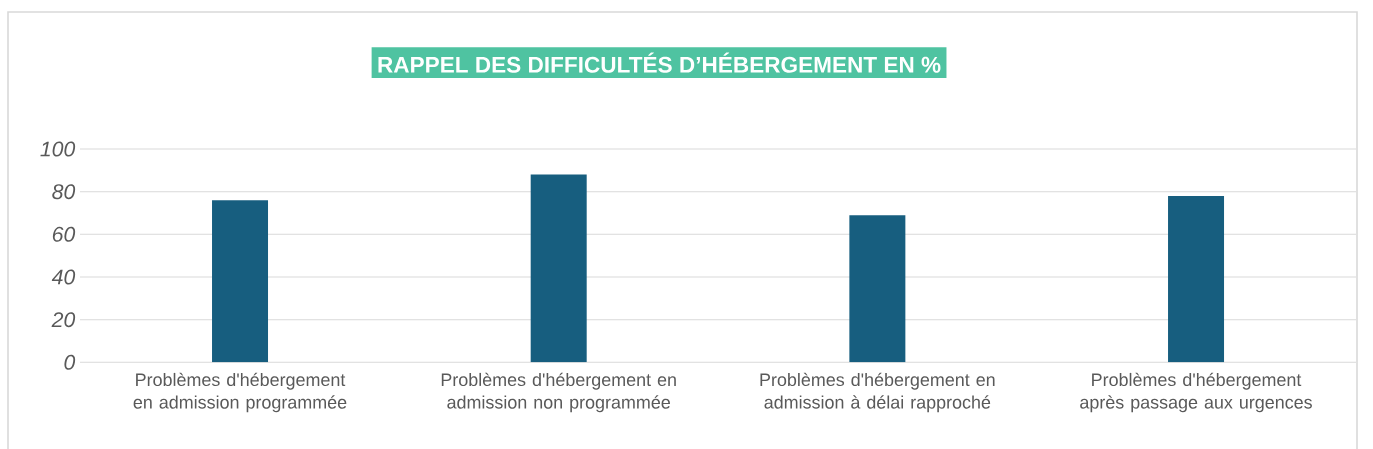 This screenshot has width=1373, height=449. Describe the element at coordinates (659, 62) in the screenshot. I see `chart-title: RAPPEL DES DIFFICULTÉS D’HÉBERGEMENT EN %` at that location.